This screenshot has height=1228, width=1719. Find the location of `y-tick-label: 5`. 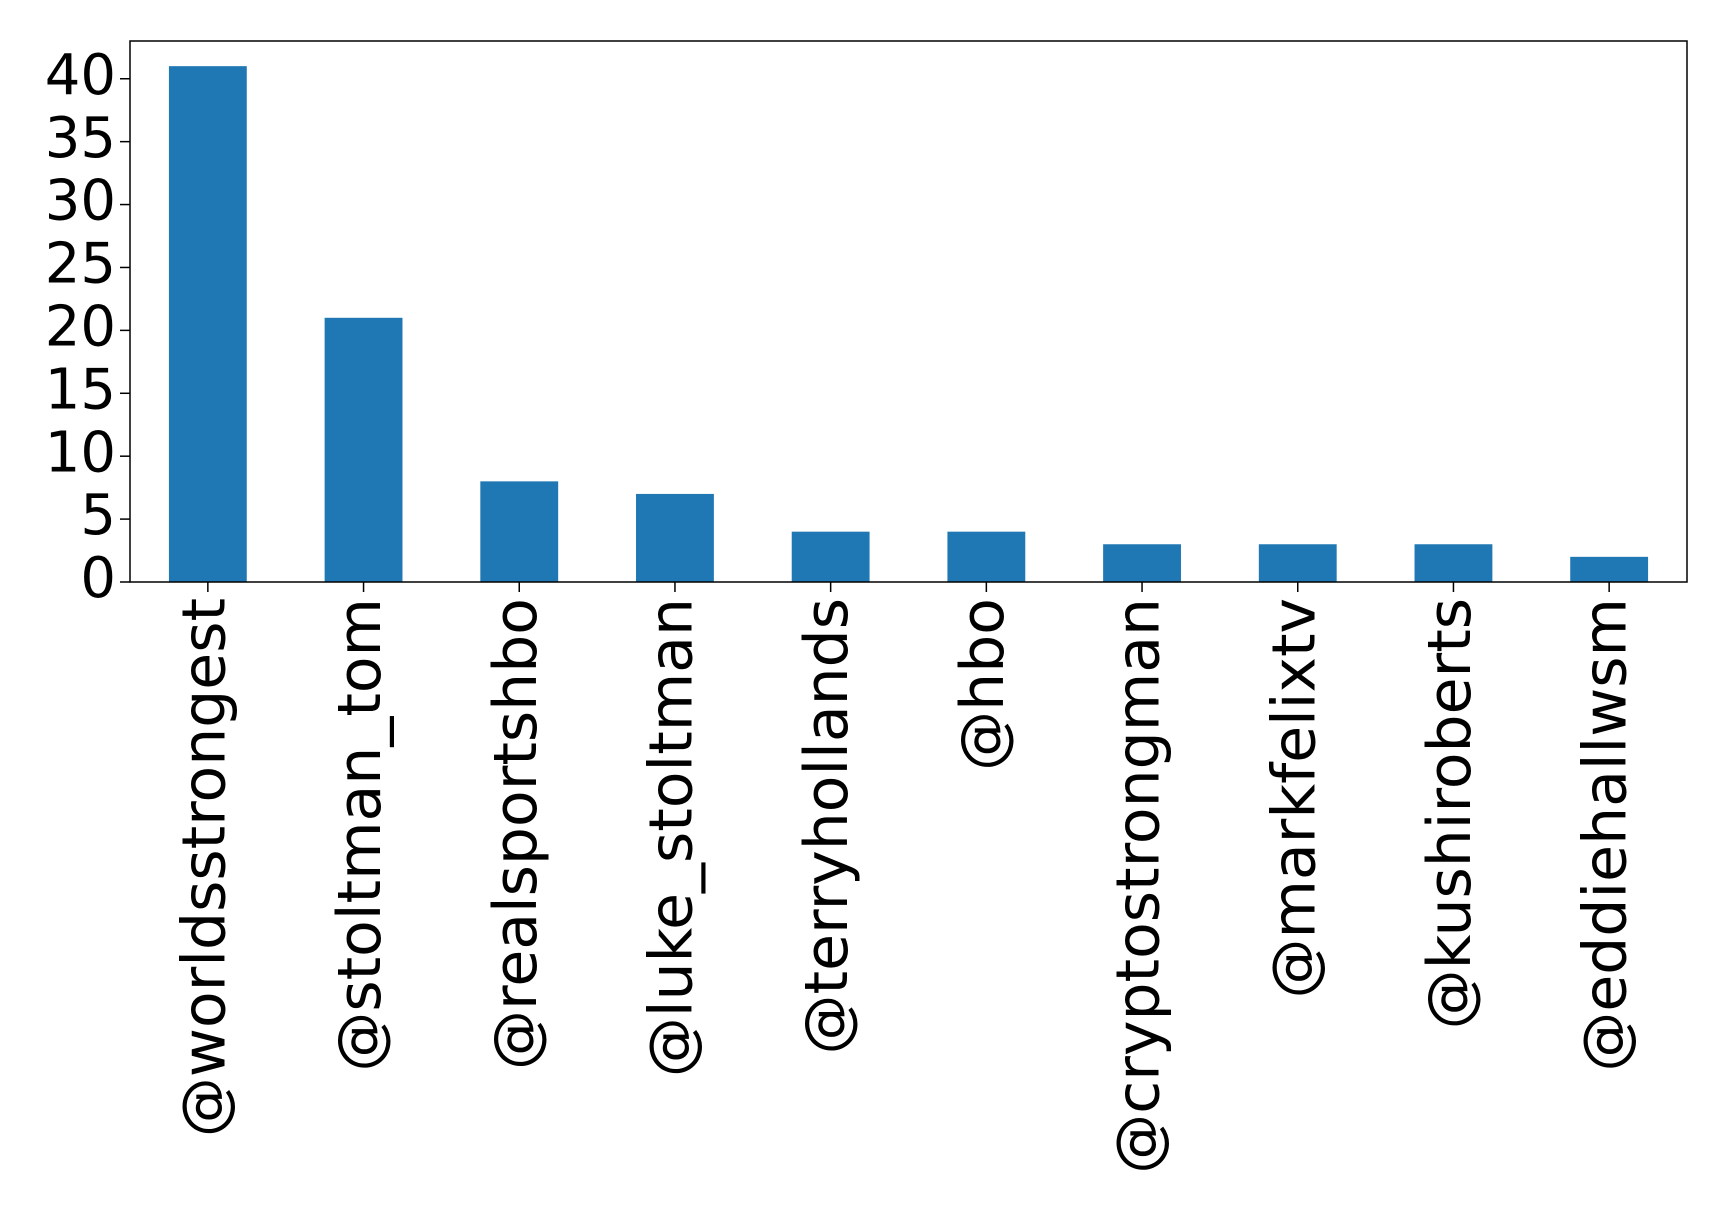

y-tick-label: 5 is located at coordinates (98, 515).